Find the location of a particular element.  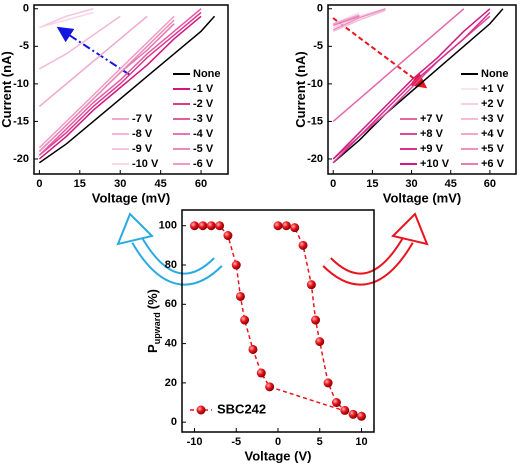

y-axis-label: Current (nA) is located at coordinates (7, 89).